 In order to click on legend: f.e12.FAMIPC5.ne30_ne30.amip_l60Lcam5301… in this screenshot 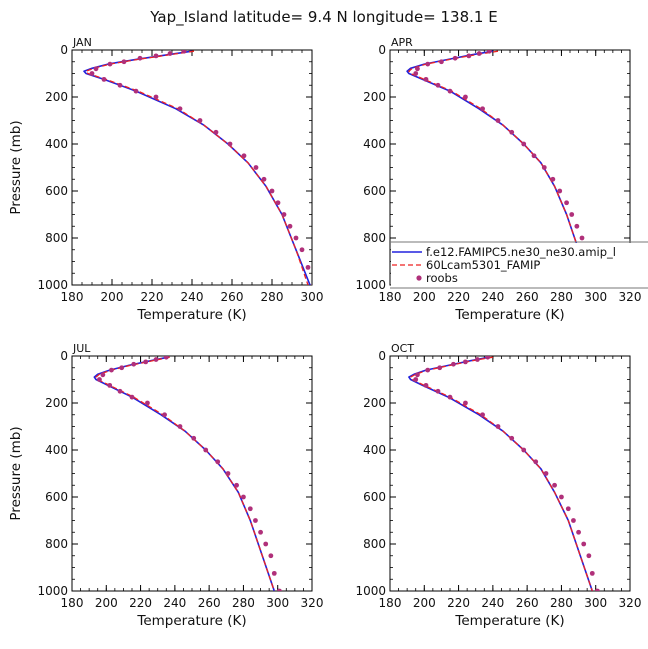, I will do `click(519, 265)`.